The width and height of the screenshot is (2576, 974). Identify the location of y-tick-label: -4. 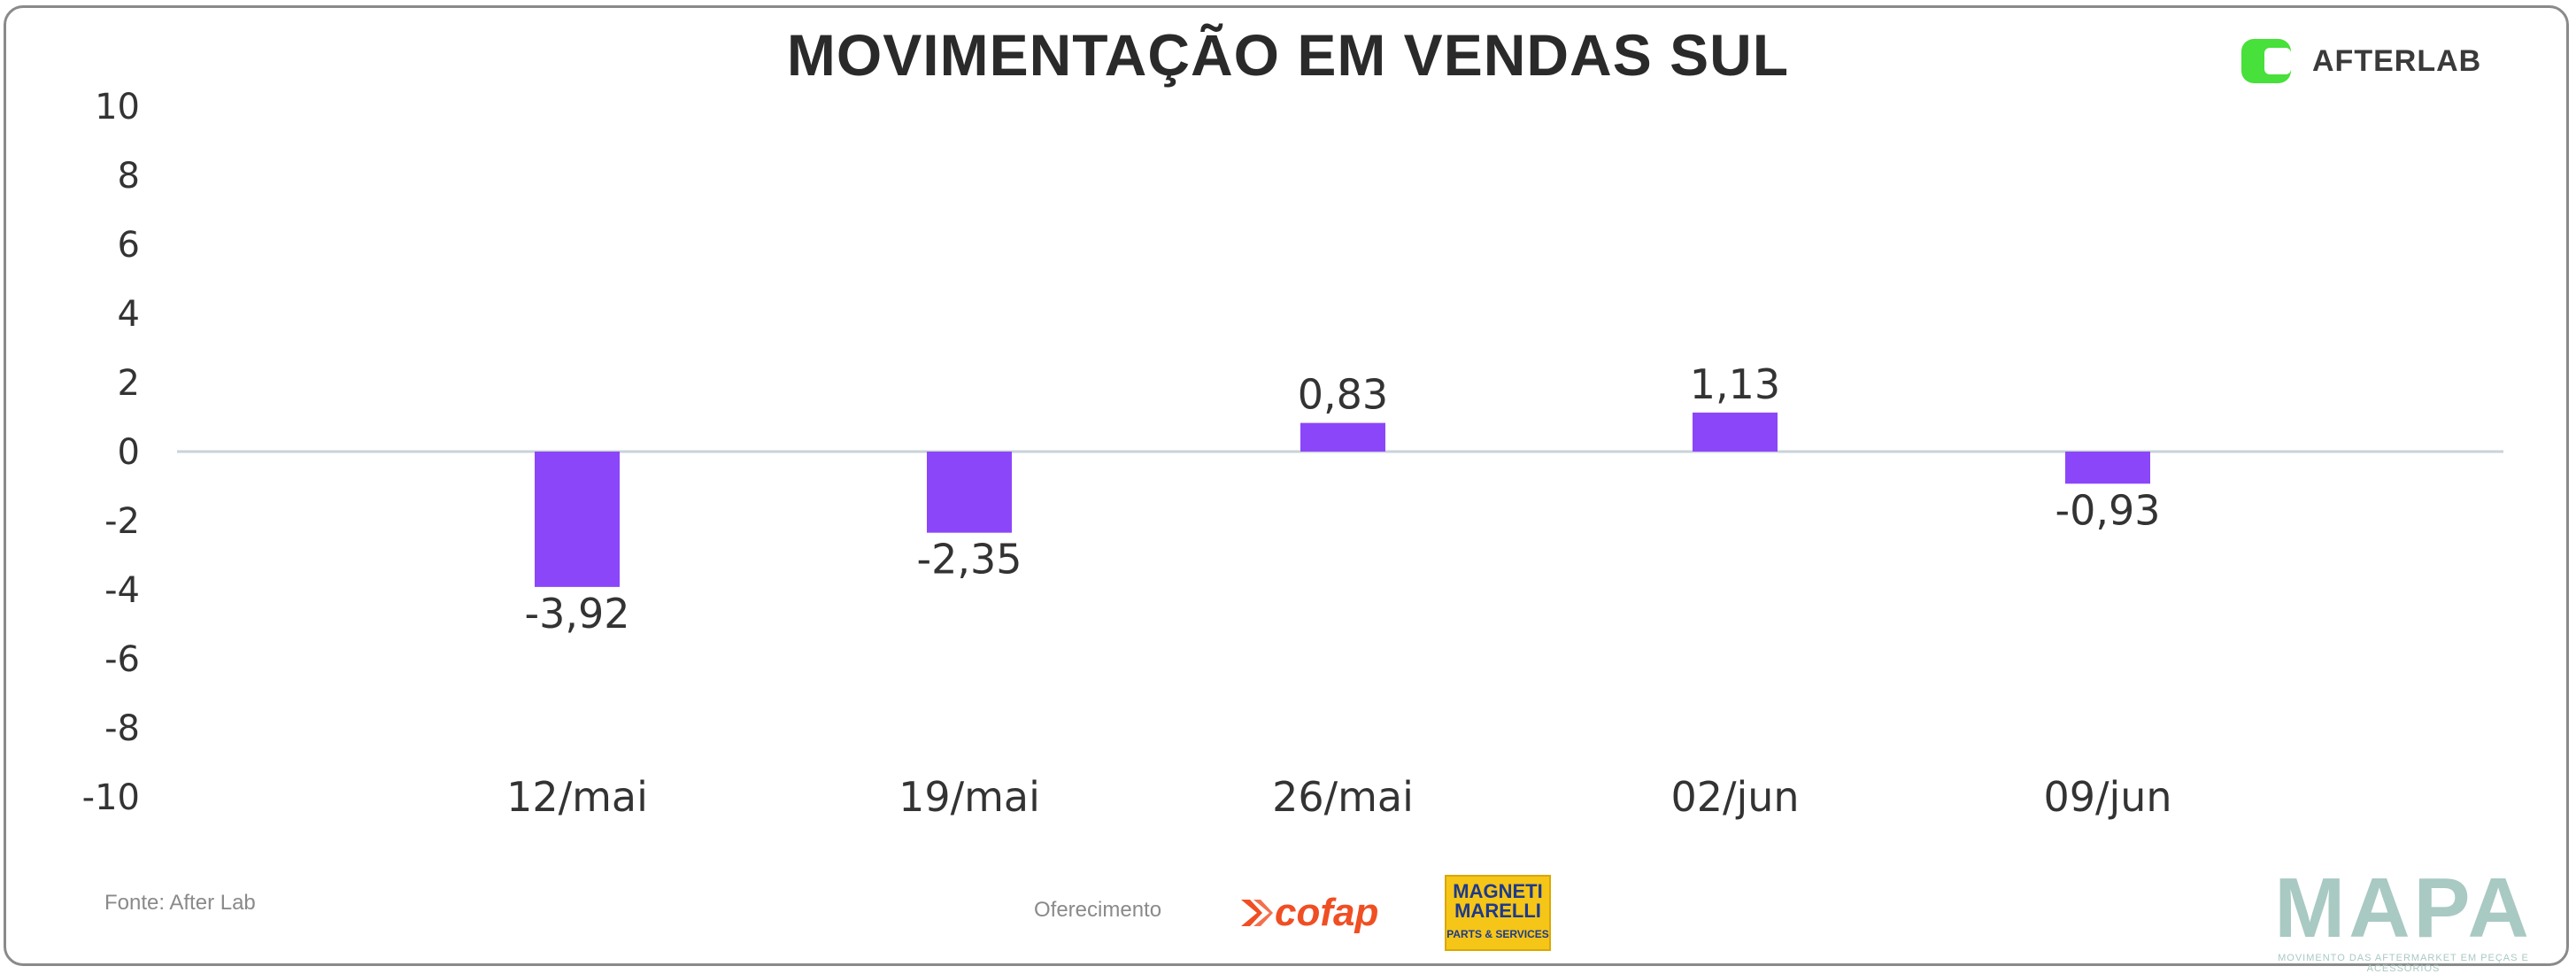
(122, 590).